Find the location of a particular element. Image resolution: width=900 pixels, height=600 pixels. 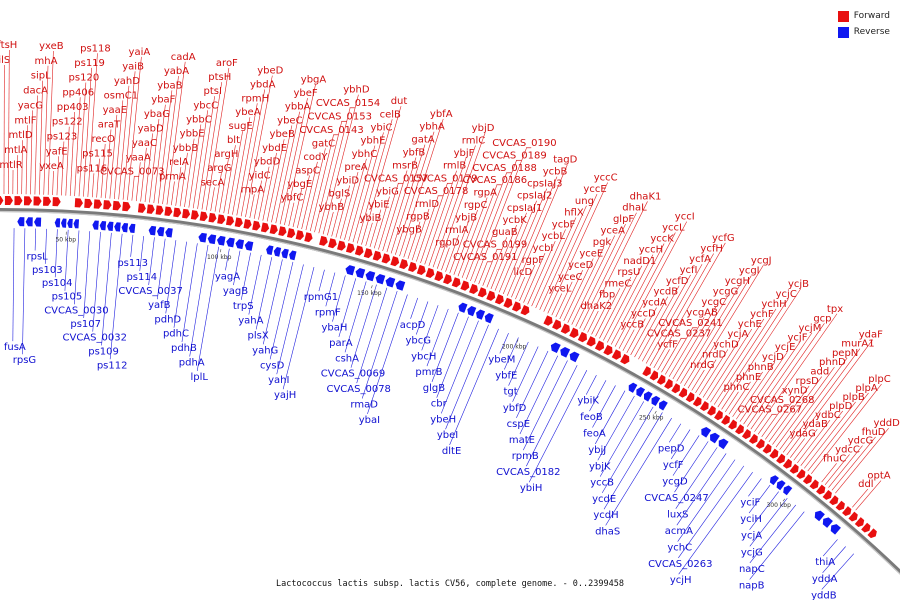

forward-gene-label: ps115 is located at coordinates (97, 154).